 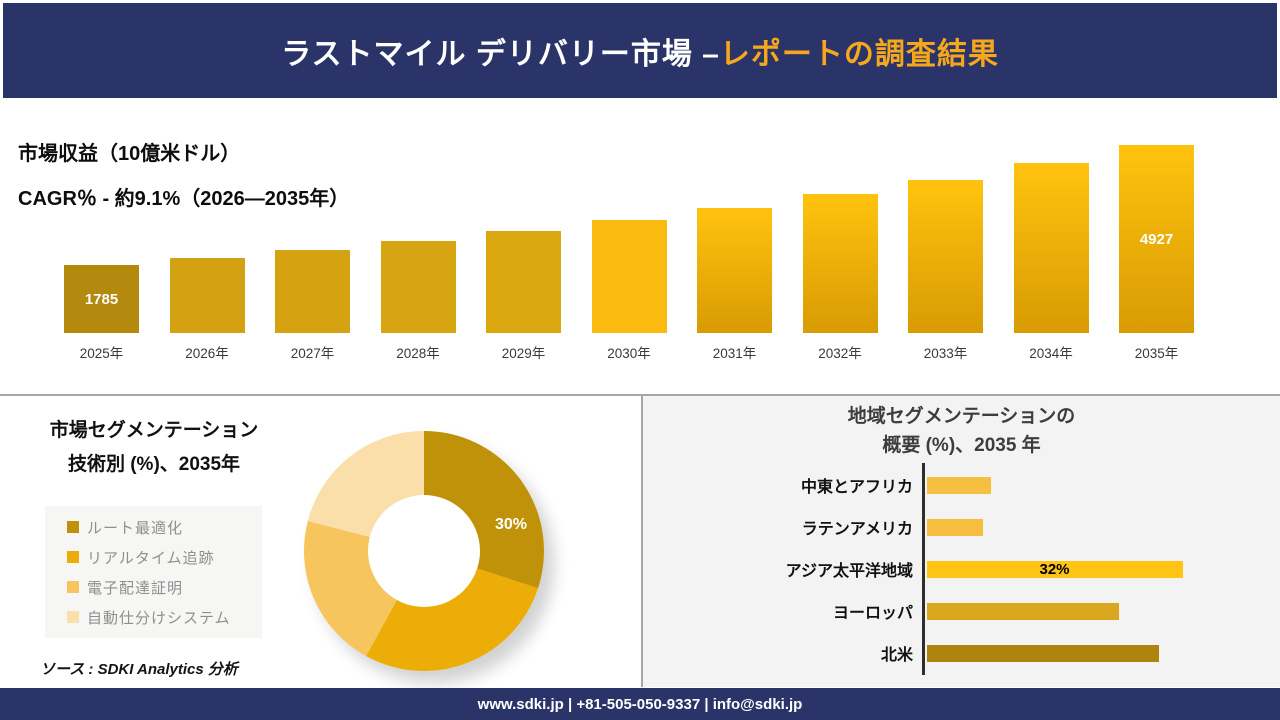 I want to click on revenue-bar-2035年: 4927, so click(x=1156, y=239).